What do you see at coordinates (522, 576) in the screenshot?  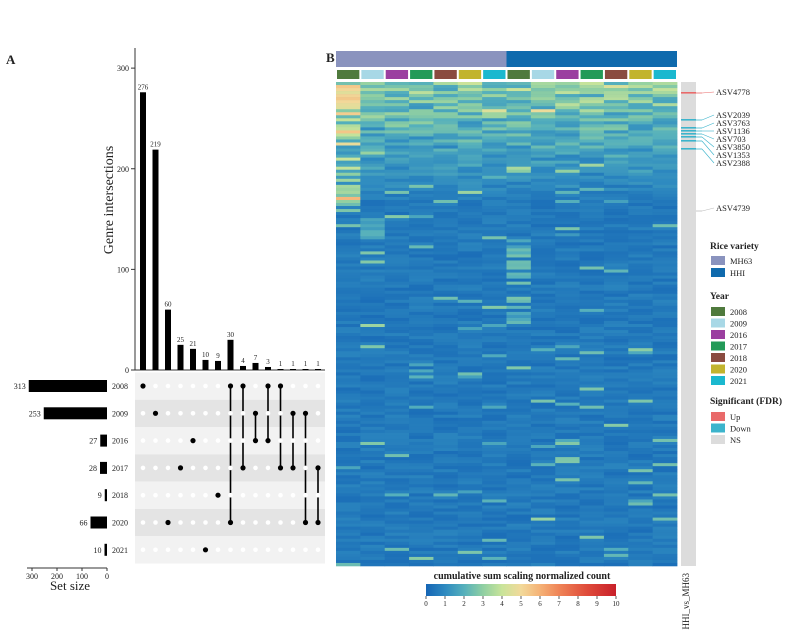 I see `colorbar-title: cumulative sum scaling normalized count` at bounding box center [522, 576].